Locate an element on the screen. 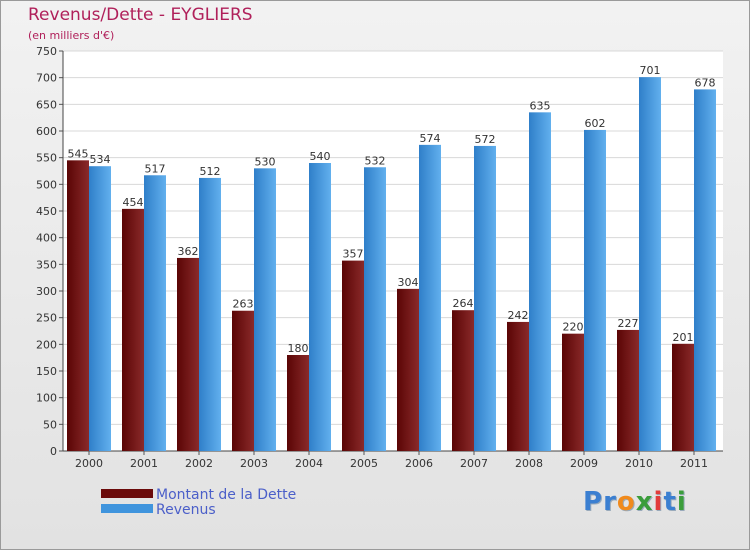 The height and width of the screenshot is (550, 750). x-tick-label: 2001 is located at coordinates (144, 463).